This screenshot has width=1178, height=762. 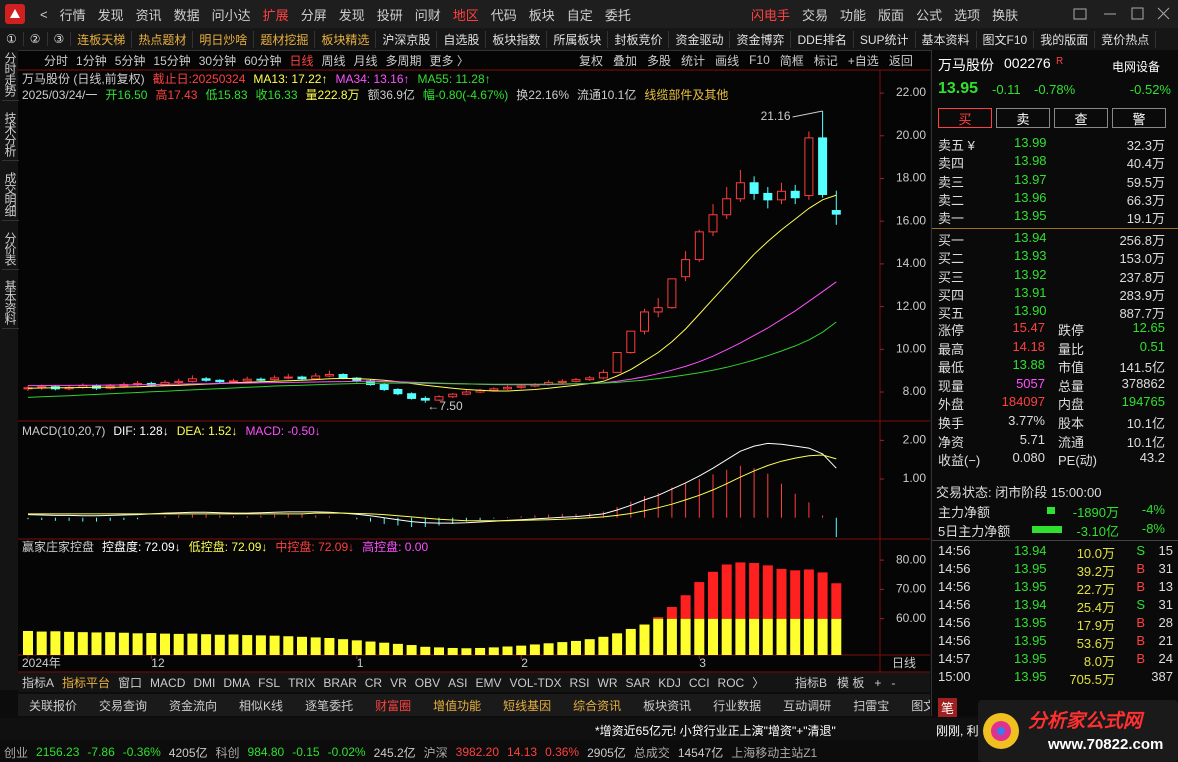 What do you see at coordinates (607, 682) in the screenshot?
I see `indicator-tab: WR` at bounding box center [607, 682].